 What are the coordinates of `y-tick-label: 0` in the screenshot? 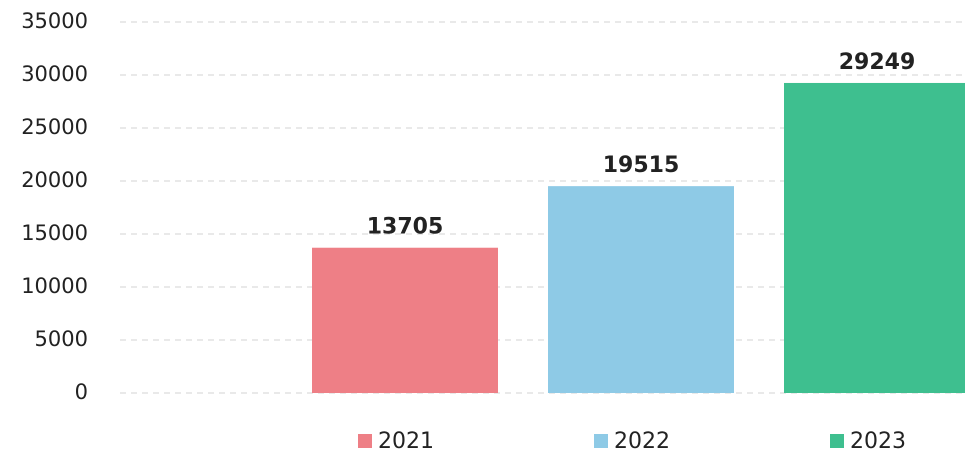 It's located at (81, 392).